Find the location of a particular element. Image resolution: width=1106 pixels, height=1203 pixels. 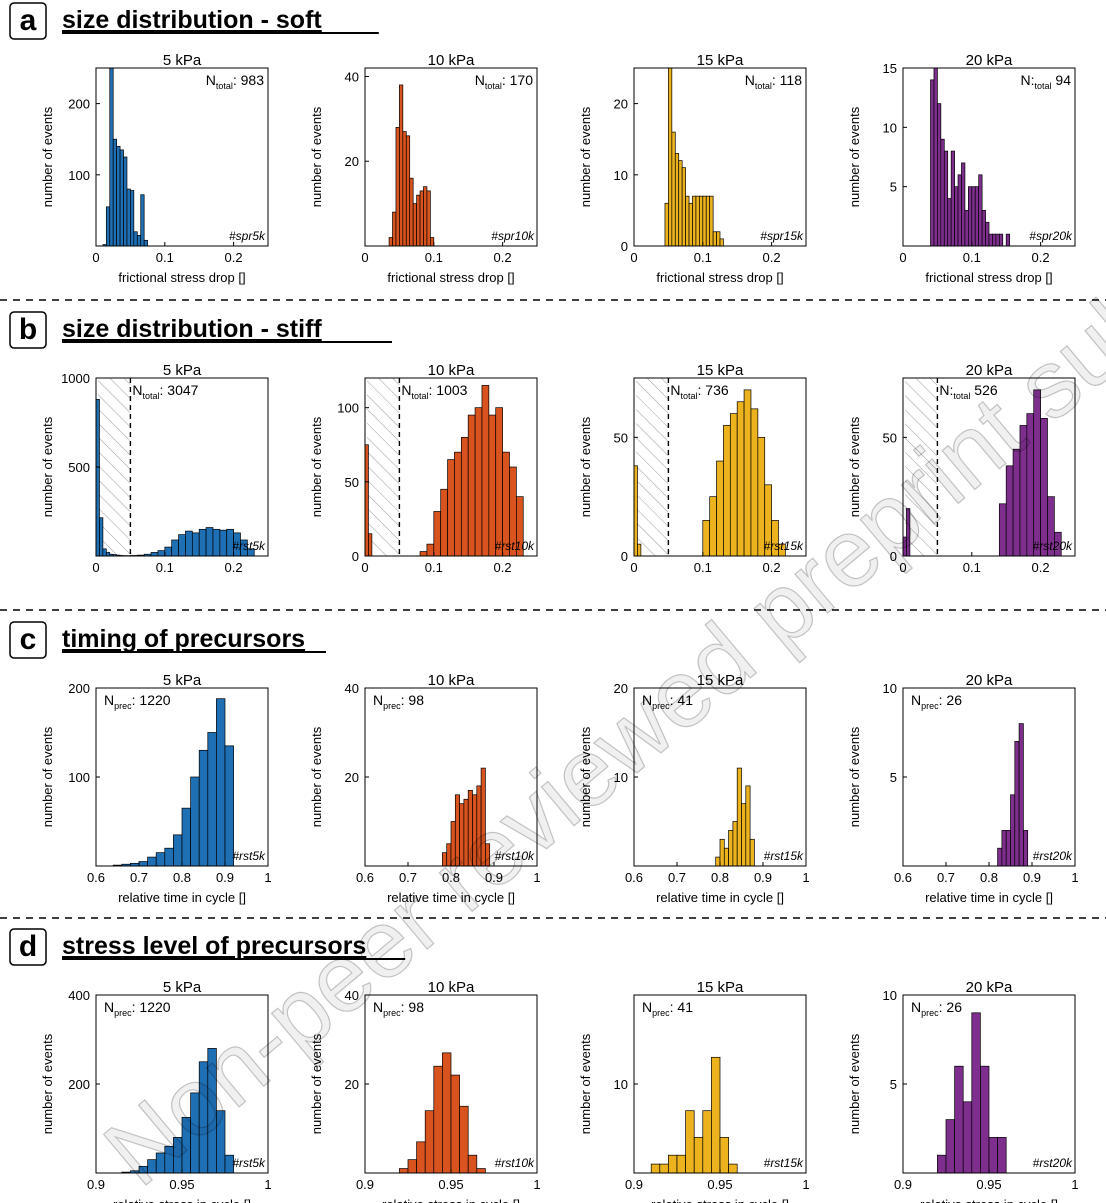

x-tick-label: 0.95 is located at coordinates (988, 1184).